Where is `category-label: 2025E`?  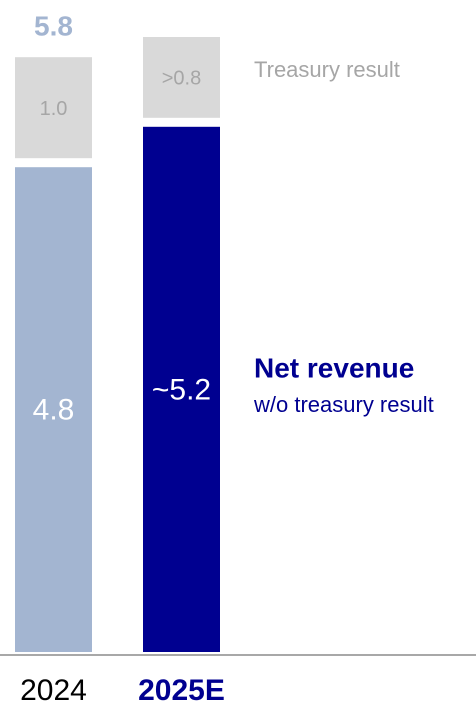
category-label: 2025E is located at coordinates (181, 690).